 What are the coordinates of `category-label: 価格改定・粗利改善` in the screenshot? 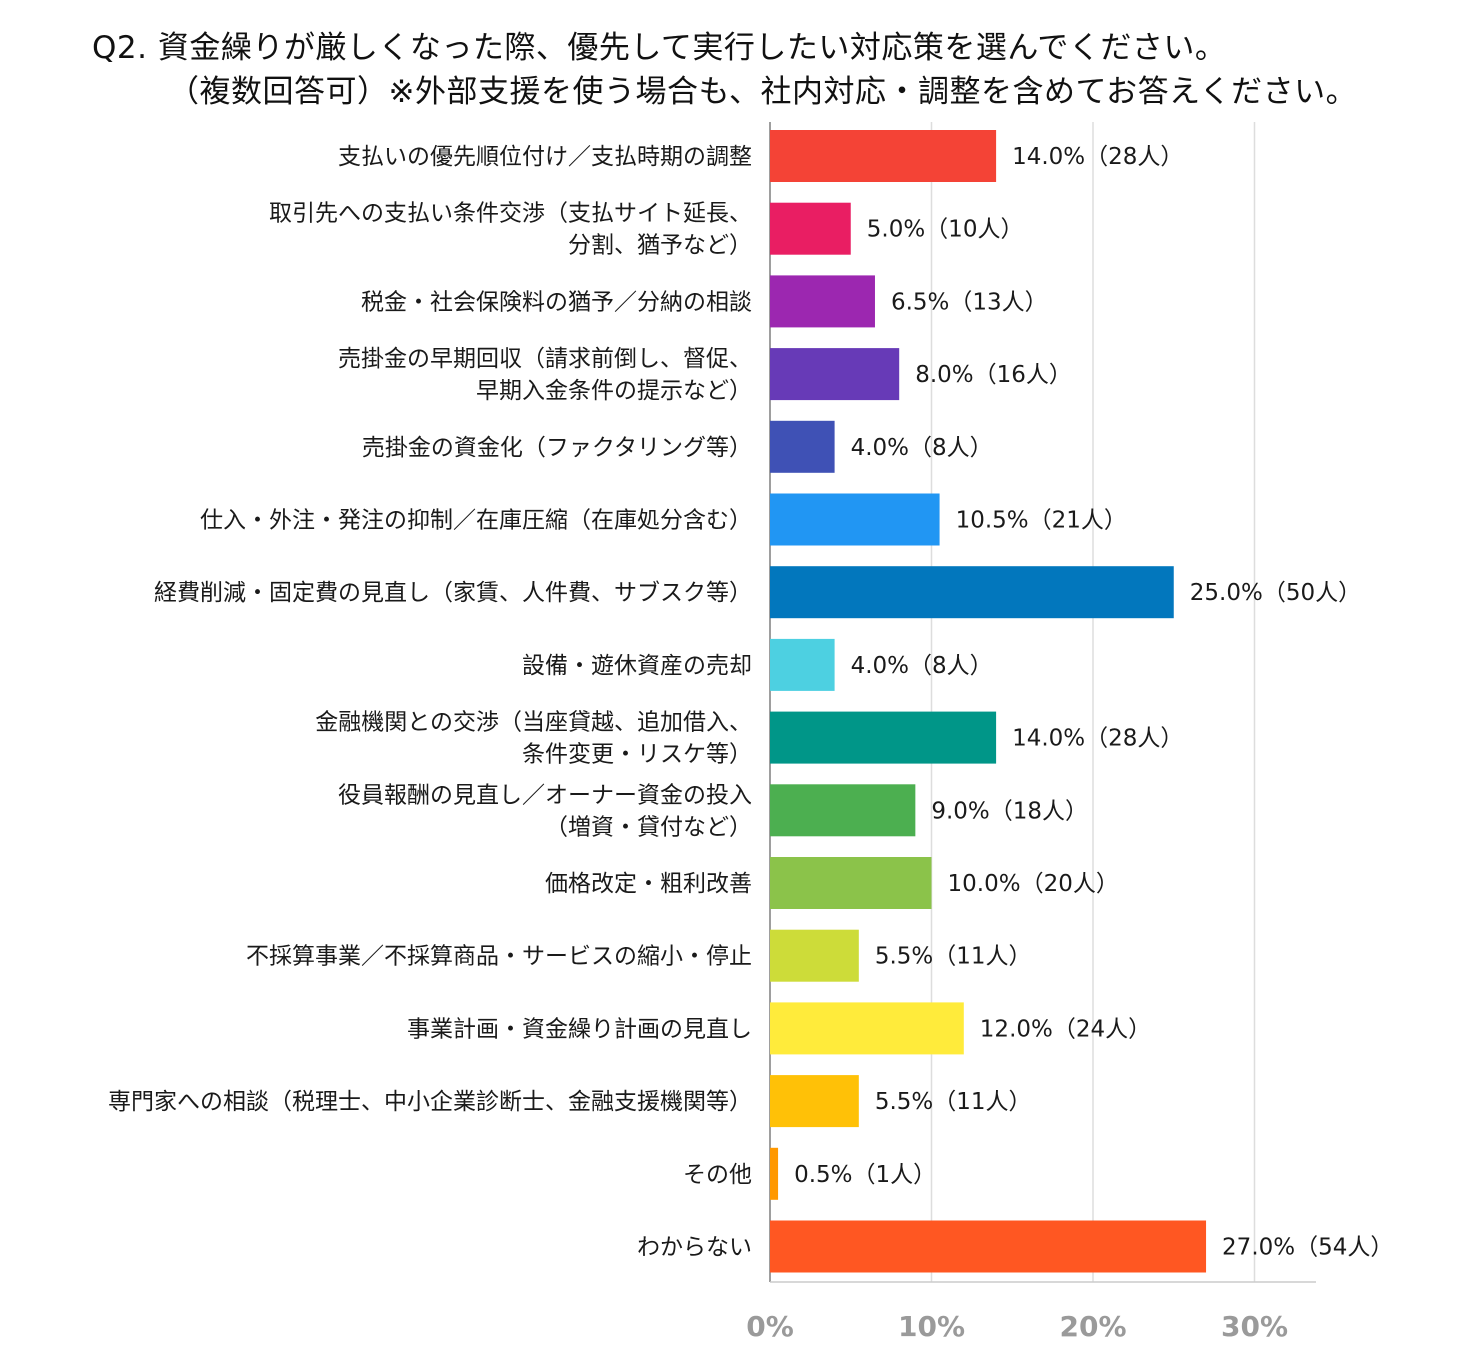 It's located at (648, 884).